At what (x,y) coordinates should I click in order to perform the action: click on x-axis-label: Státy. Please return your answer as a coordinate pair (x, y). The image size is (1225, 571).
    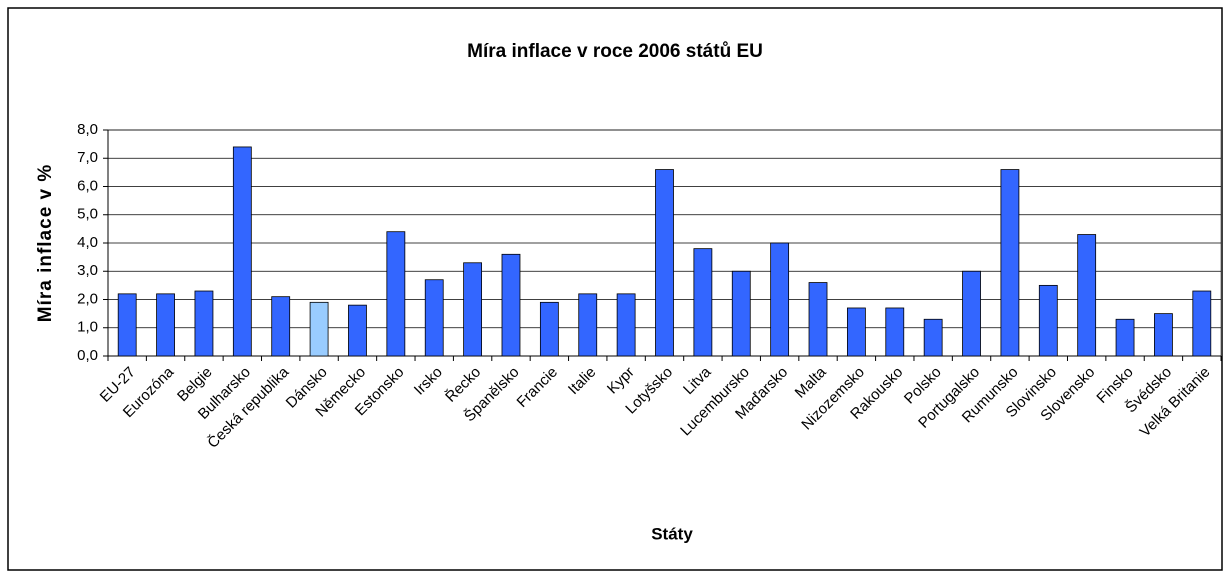
    Looking at the image, I should click on (672, 533).